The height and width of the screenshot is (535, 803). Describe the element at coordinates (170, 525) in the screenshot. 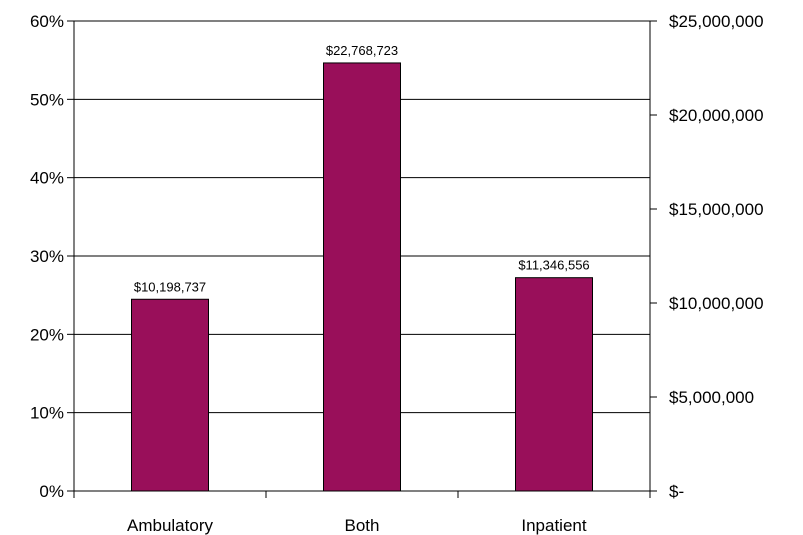

I see `category-label: Ambulatory` at that location.